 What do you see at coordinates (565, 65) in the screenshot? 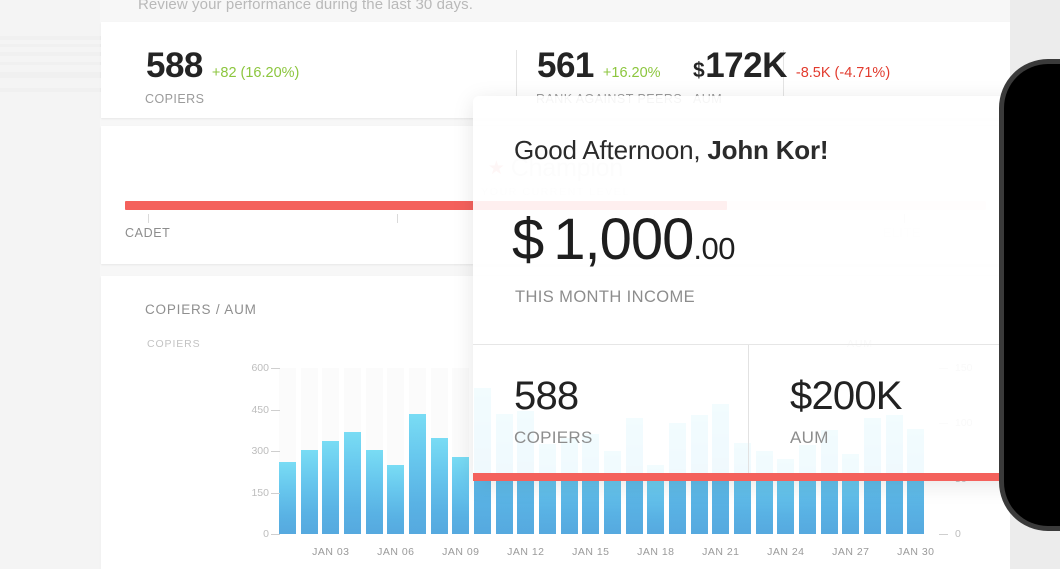
I see `stat-value: 561` at bounding box center [565, 65].